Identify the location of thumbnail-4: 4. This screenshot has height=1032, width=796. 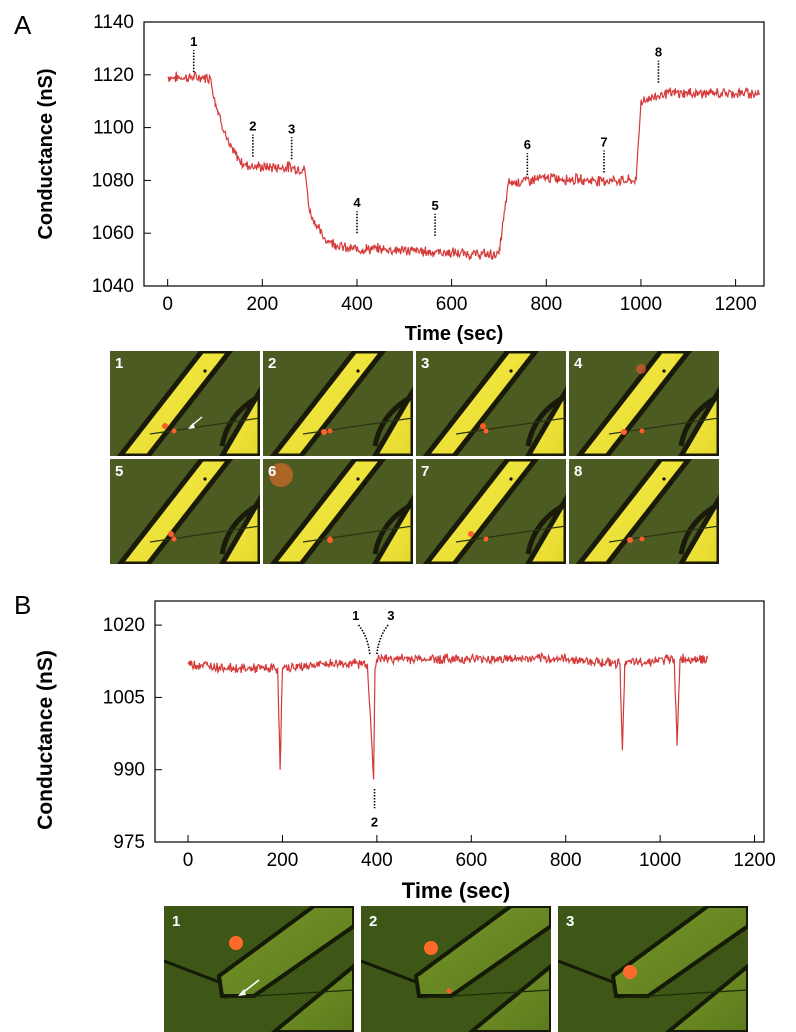
(644, 403).